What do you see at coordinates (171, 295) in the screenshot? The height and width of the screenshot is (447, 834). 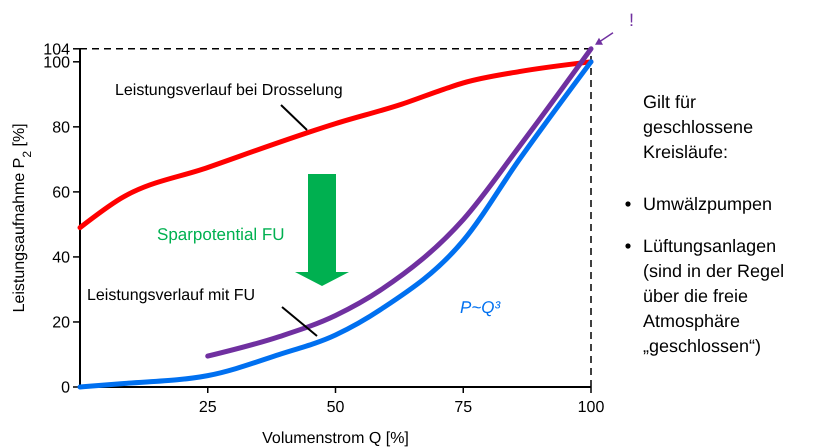 I see `text: Leistungsverlauf mit FU` at bounding box center [171, 295].